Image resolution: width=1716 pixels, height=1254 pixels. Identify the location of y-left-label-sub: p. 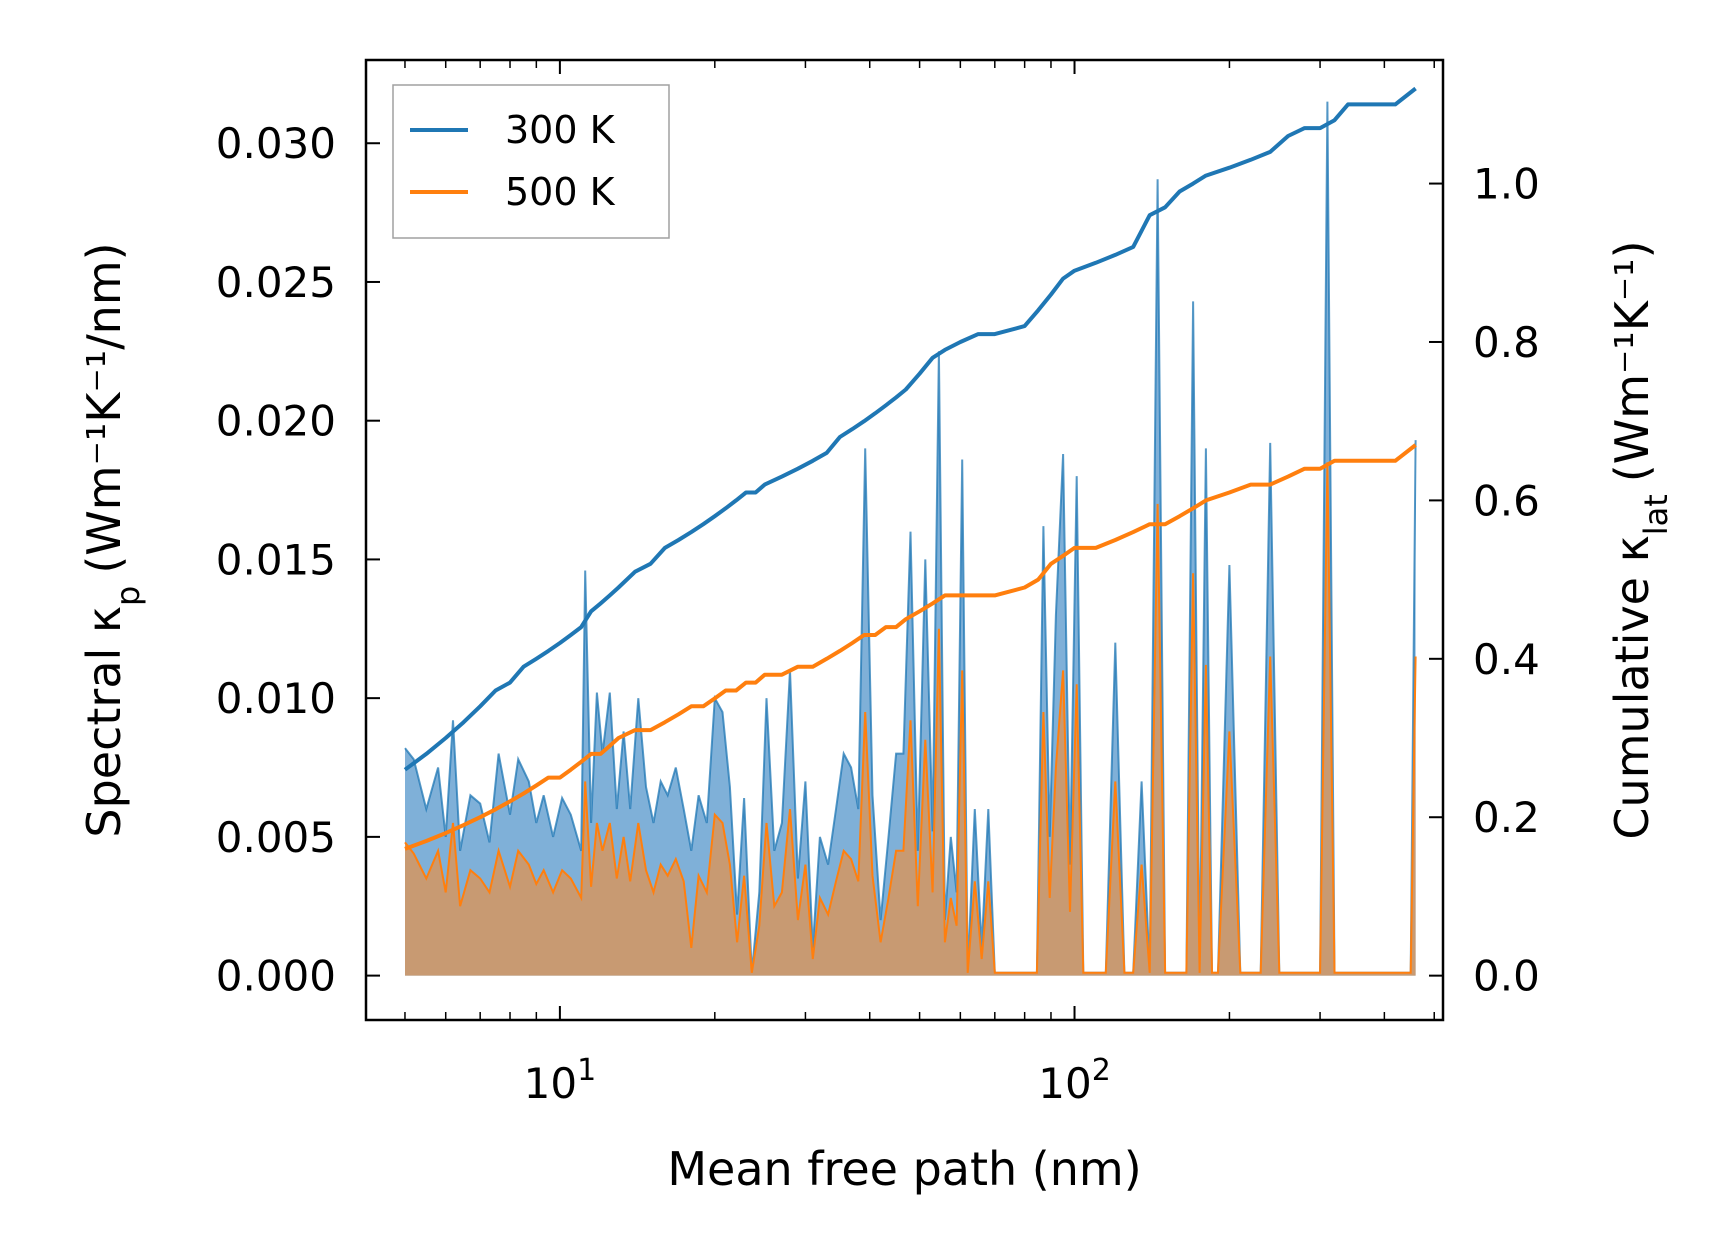
(128, 596).